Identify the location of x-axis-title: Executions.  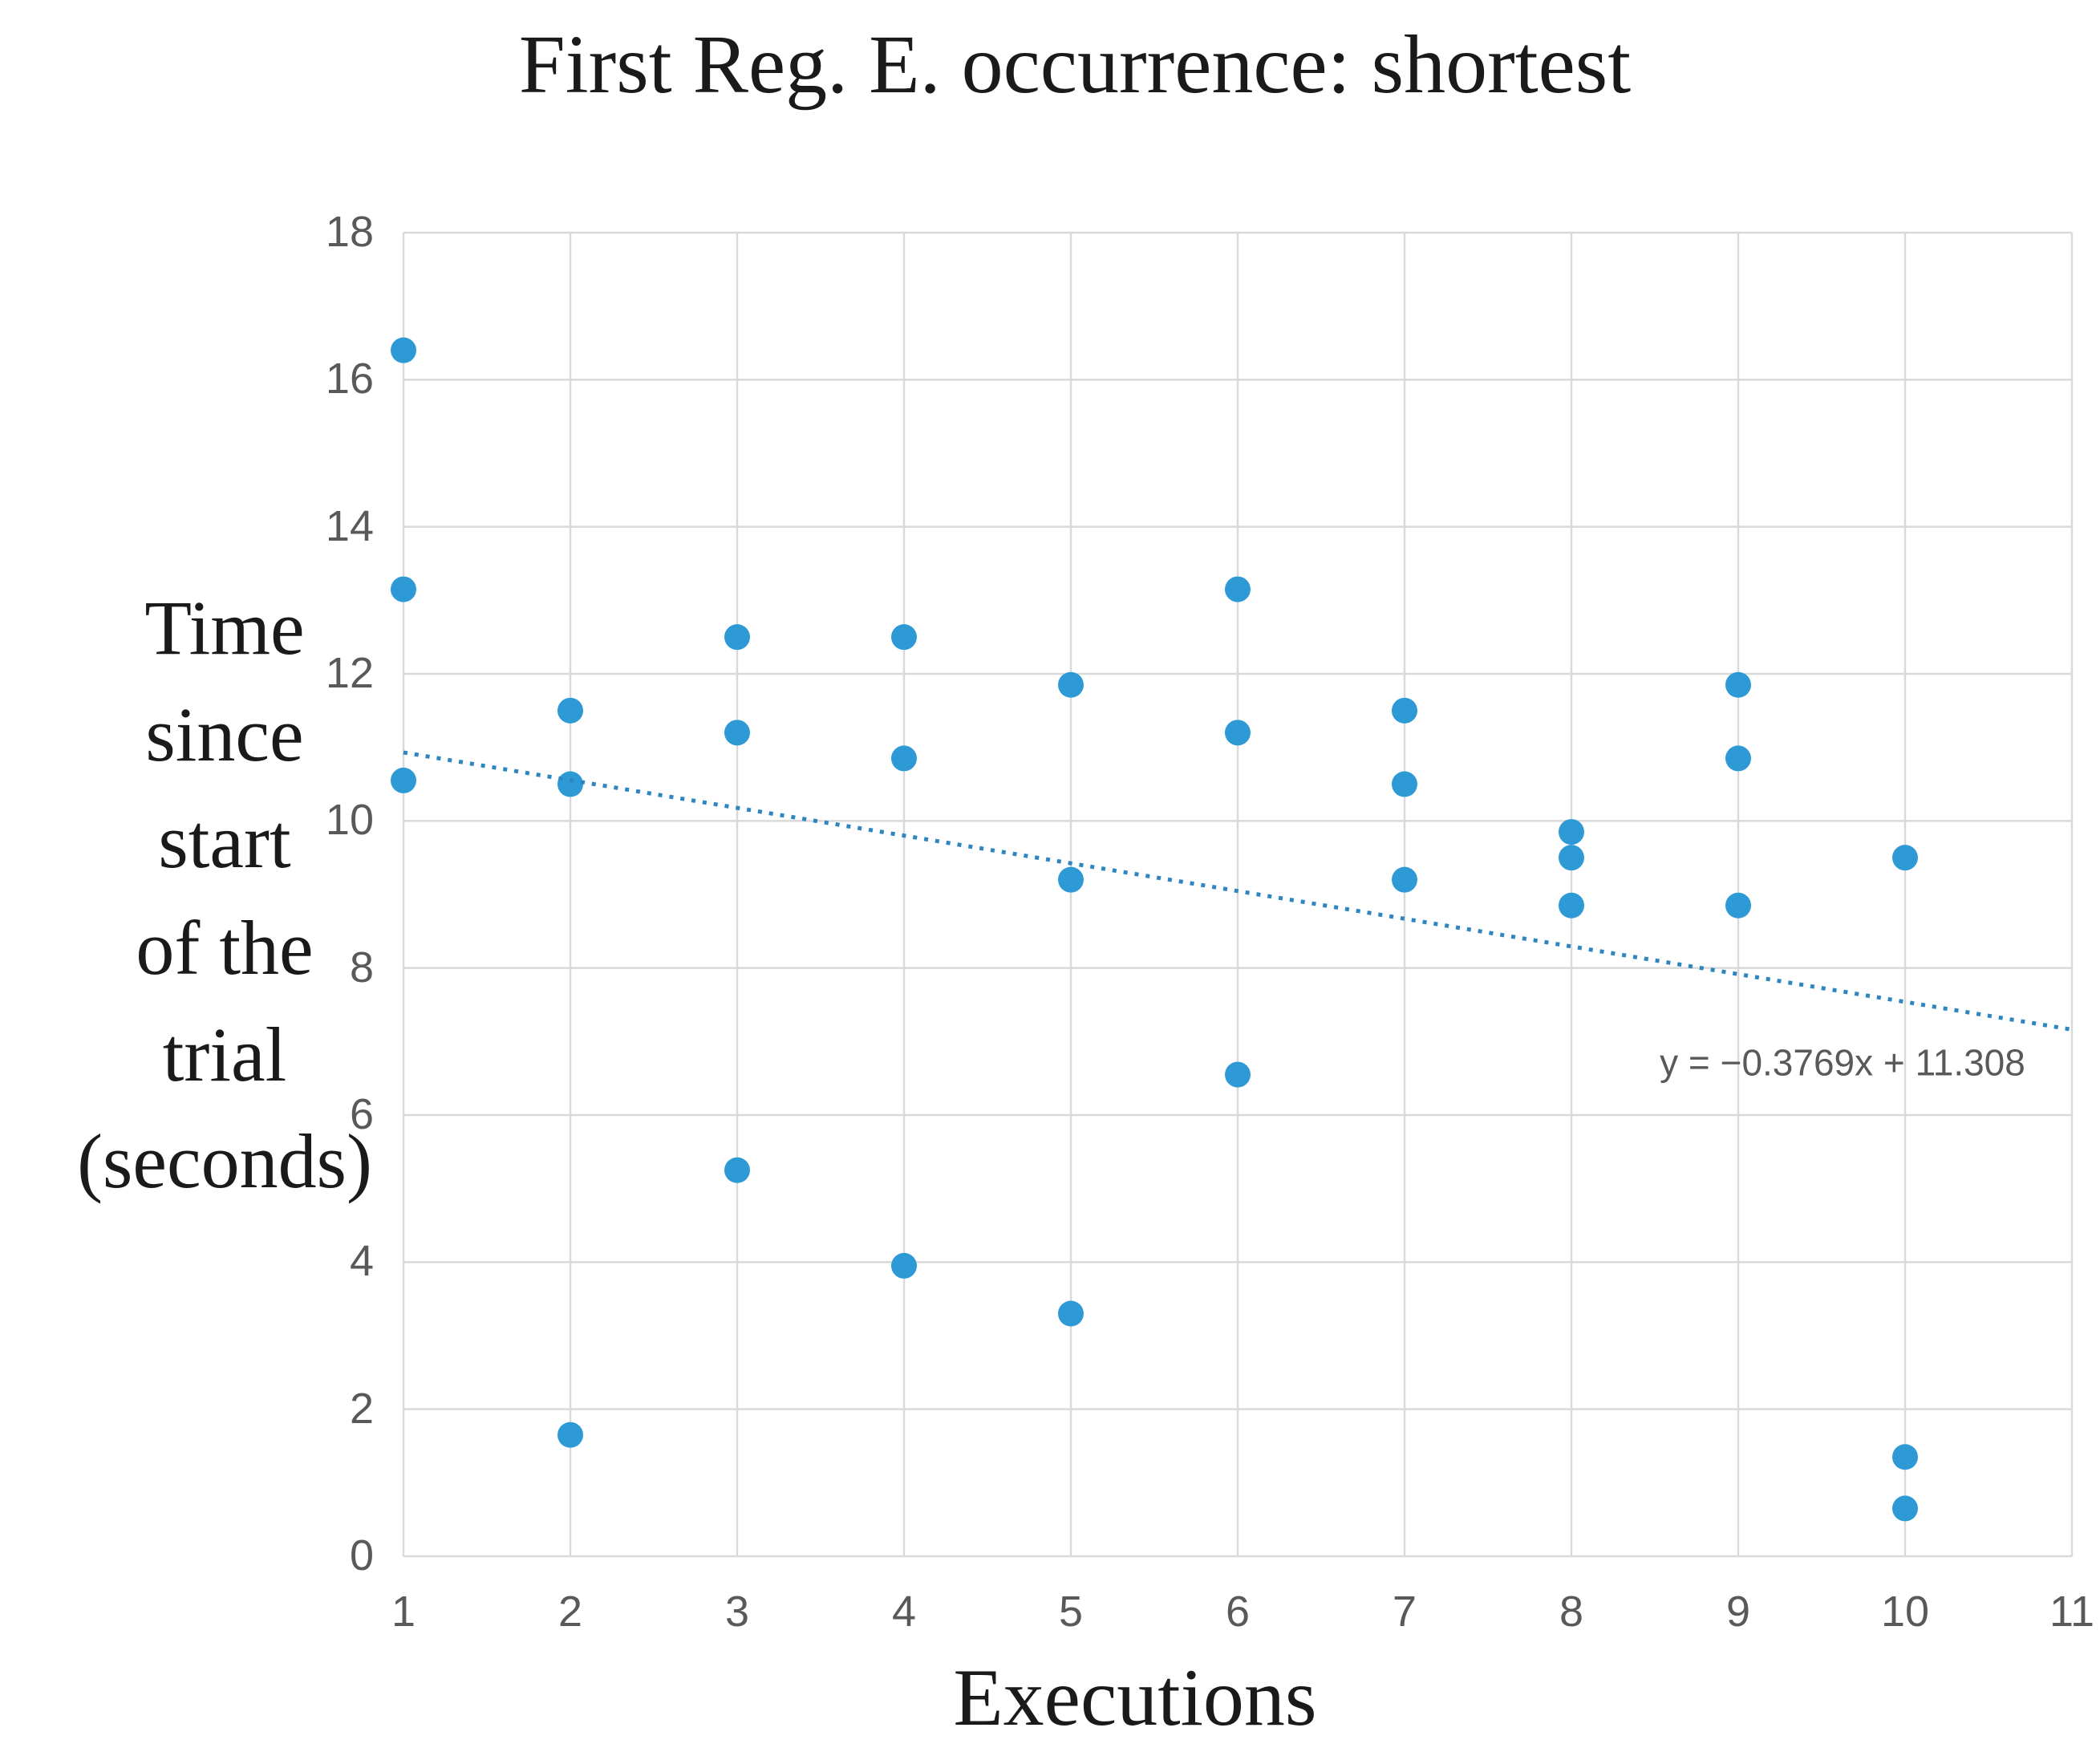
(1135, 1698).